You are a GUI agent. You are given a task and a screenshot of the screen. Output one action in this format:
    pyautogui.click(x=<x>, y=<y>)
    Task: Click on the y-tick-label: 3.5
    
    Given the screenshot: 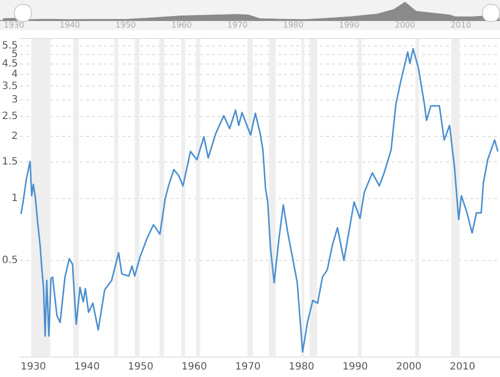 What is the action you would take?
    pyautogui.click(x=10, y=86)
    